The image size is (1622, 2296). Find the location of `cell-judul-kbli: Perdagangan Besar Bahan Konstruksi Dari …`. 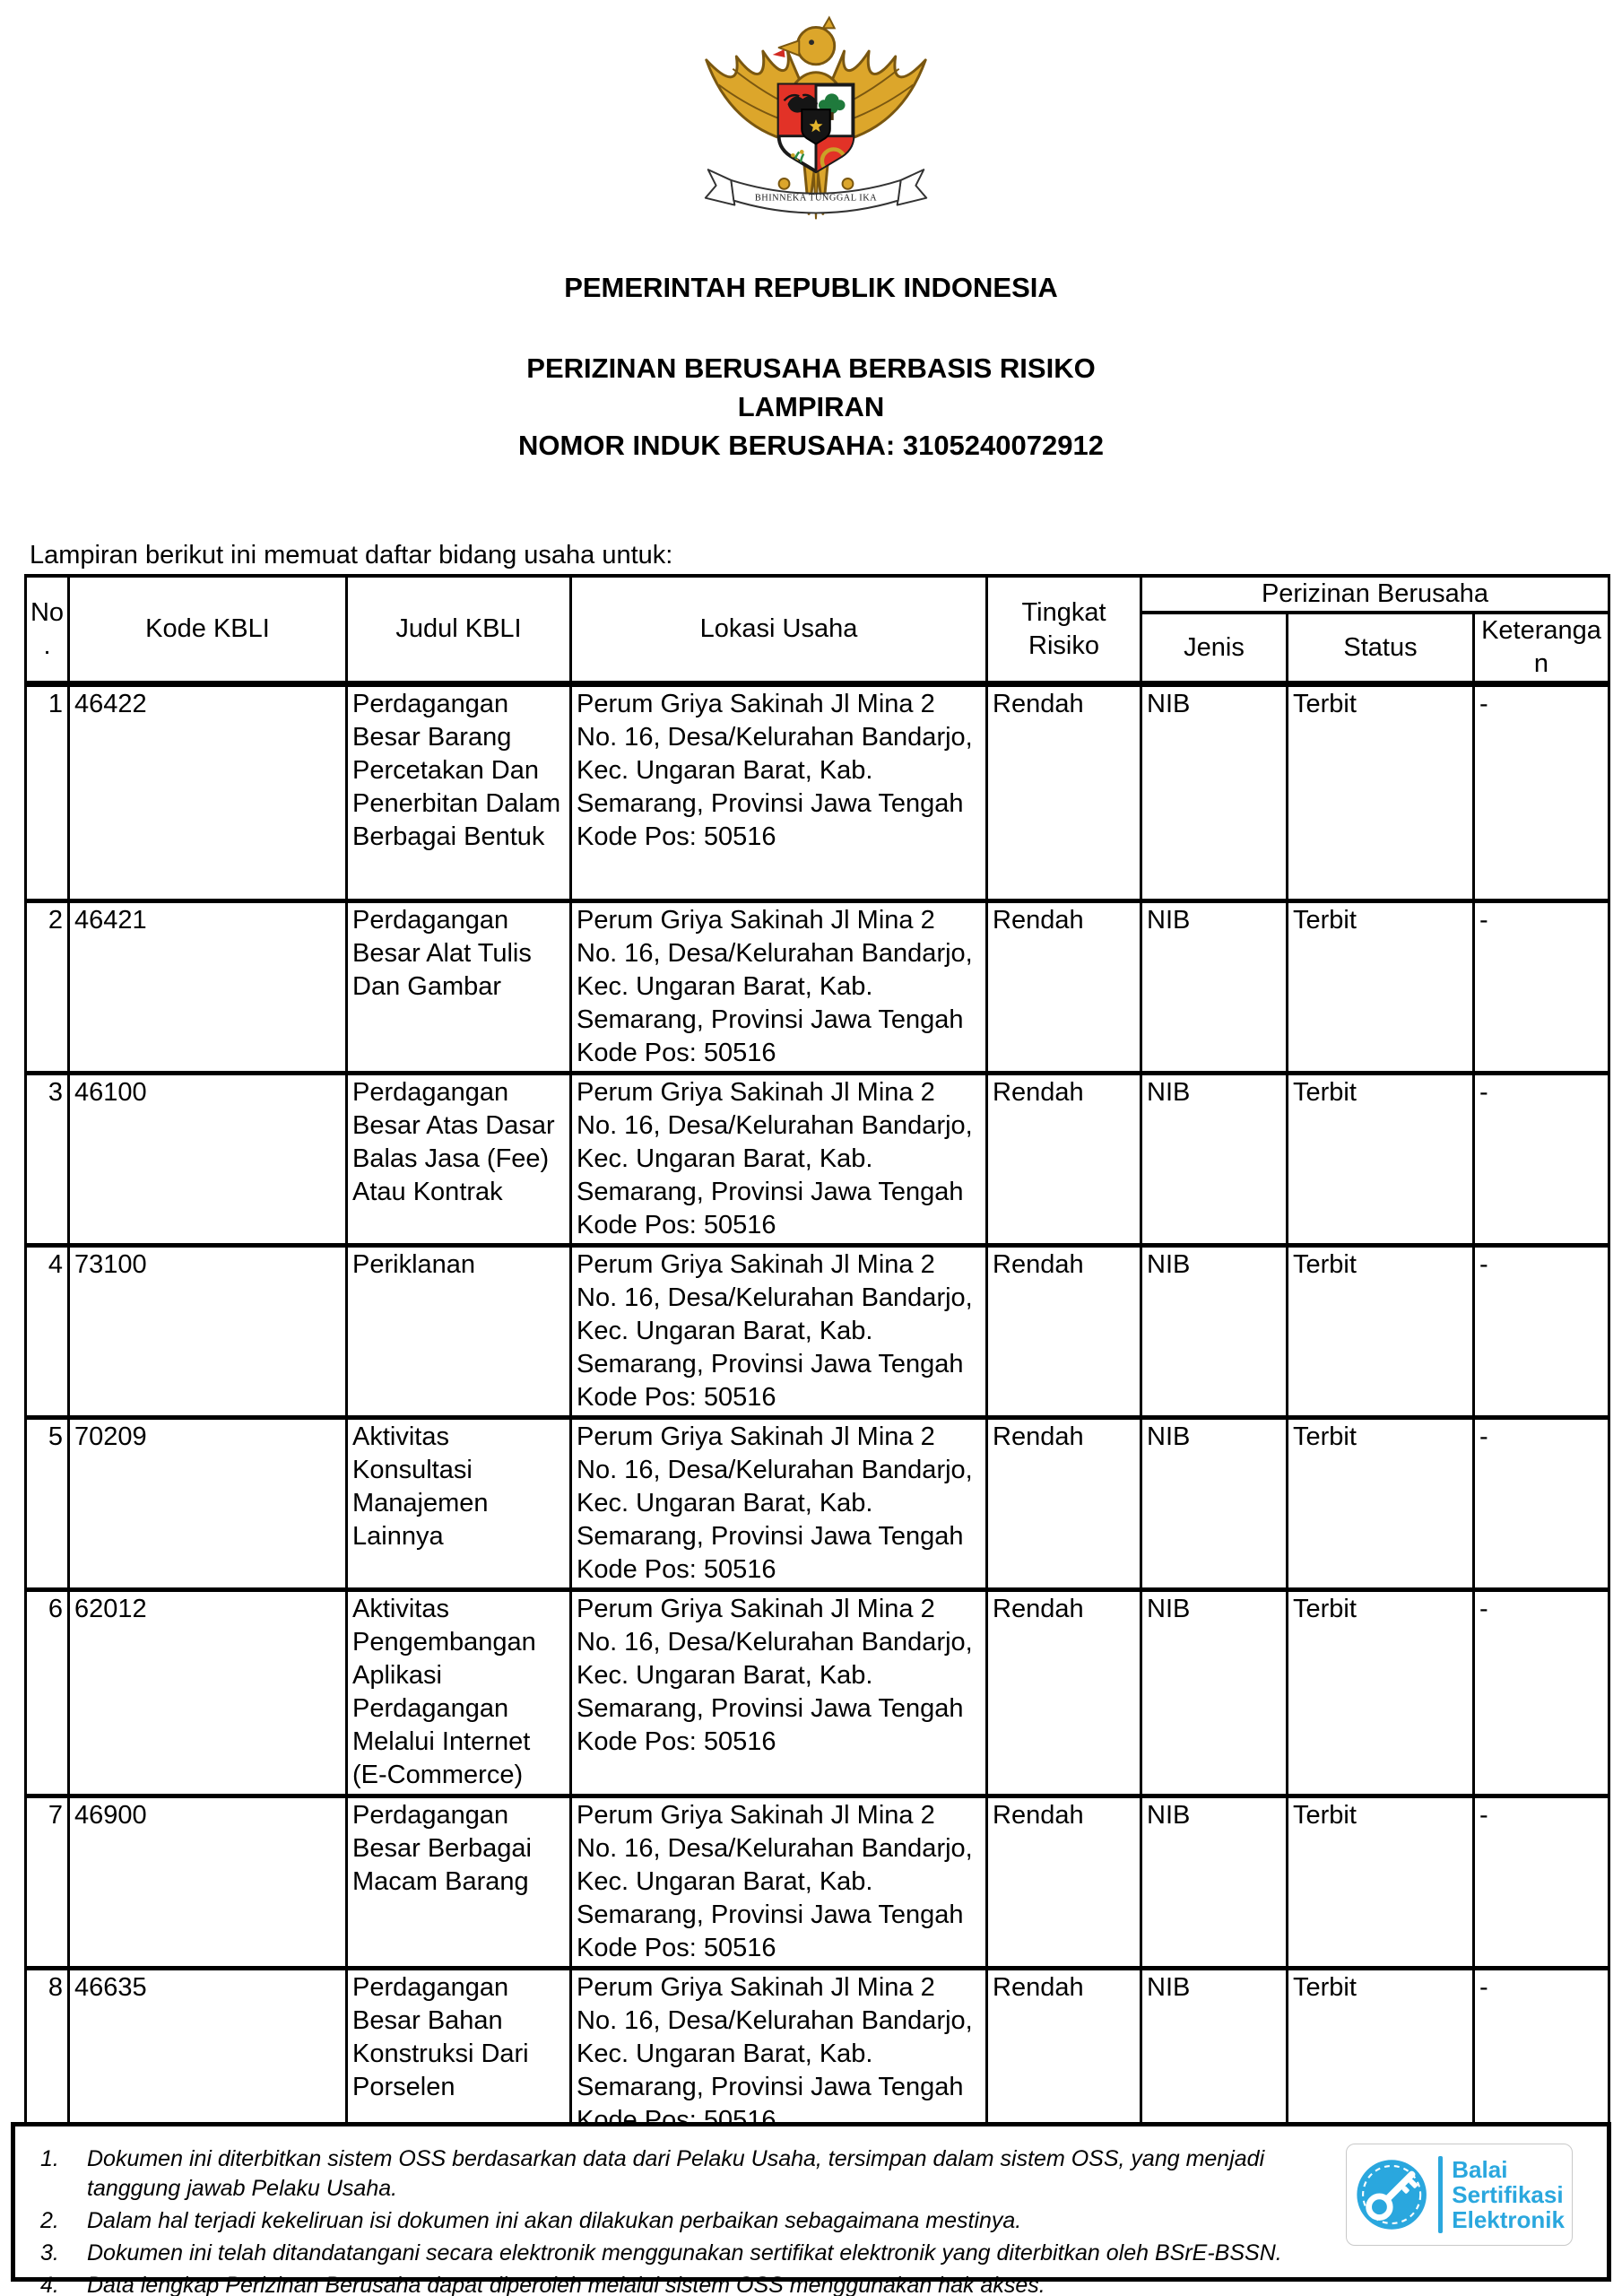

cell-judul-kbli: Perdagangan Besar Bahan Konstruksi Dari … is located at coordinates (458, 2054).